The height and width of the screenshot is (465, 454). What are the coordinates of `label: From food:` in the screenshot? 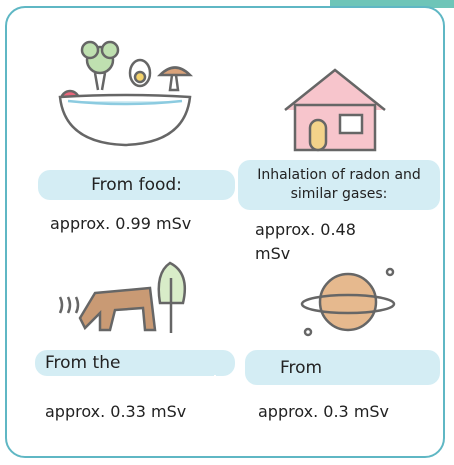 It's located at (136, 185).